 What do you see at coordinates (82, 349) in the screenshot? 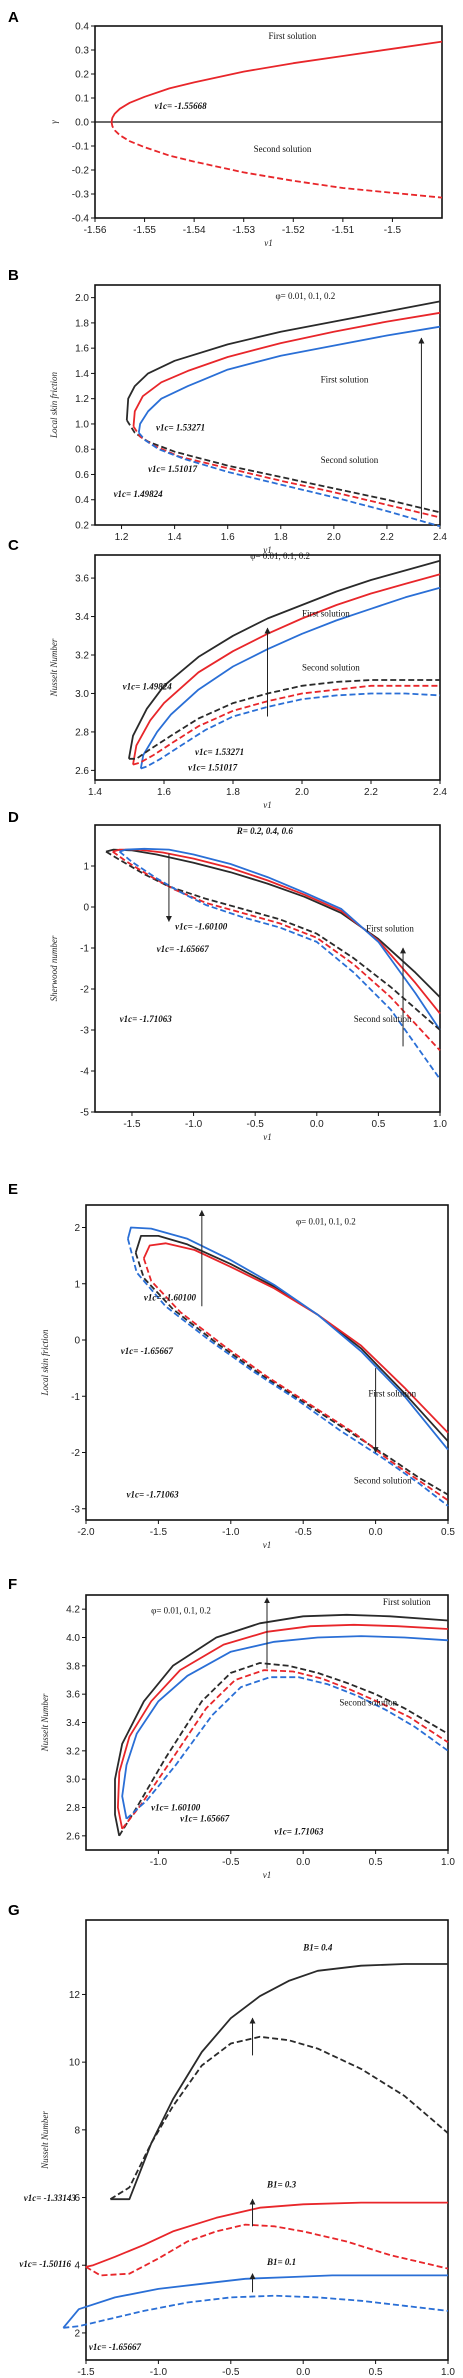
I see `y-tick-label: 1.6` at bounding box center [82, 349].